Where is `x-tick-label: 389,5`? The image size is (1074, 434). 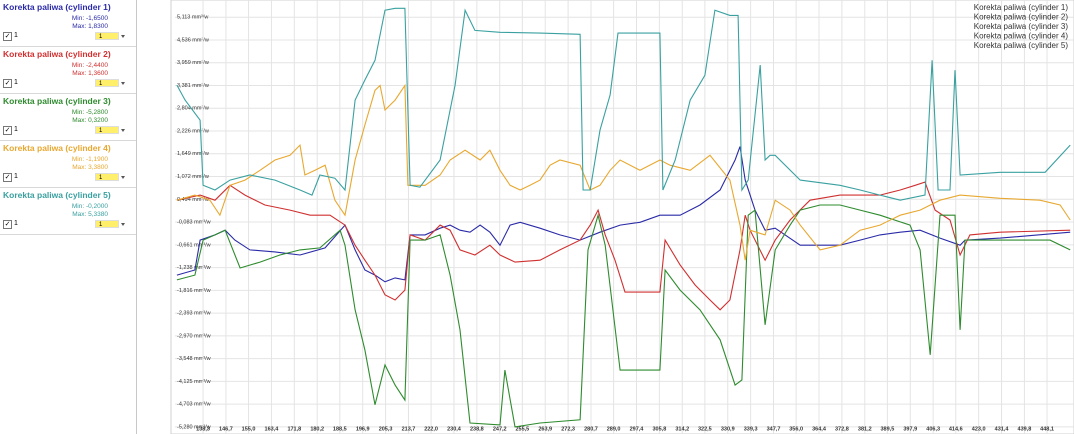 x-tick-label: 389,5 is located at coordinates (888, 429).